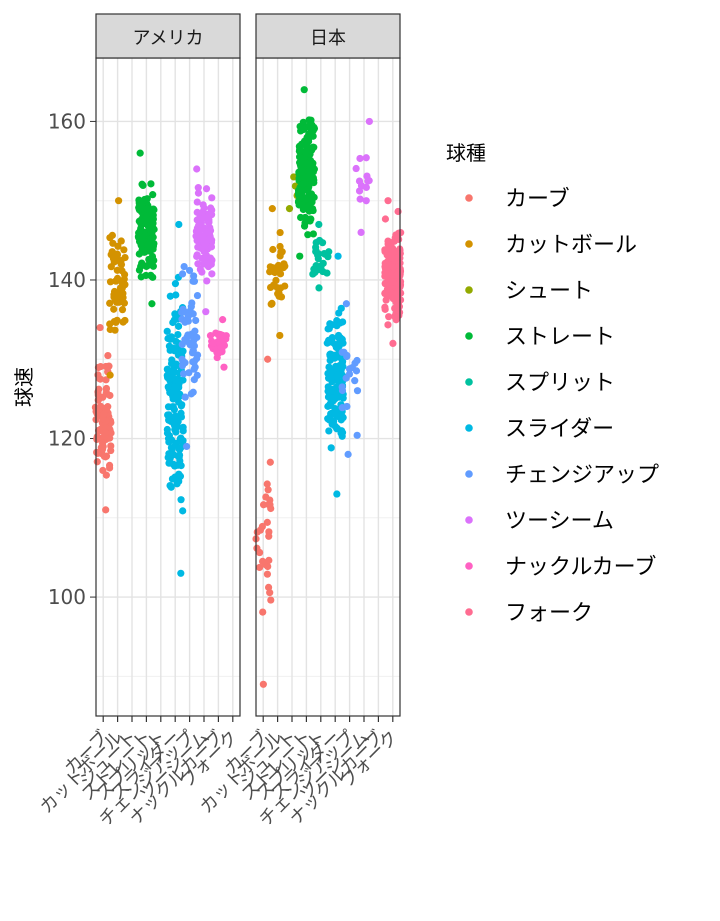 This screenshot has width=720, height=921. I want to click on legend-label: スプリット, so click(560, 383).